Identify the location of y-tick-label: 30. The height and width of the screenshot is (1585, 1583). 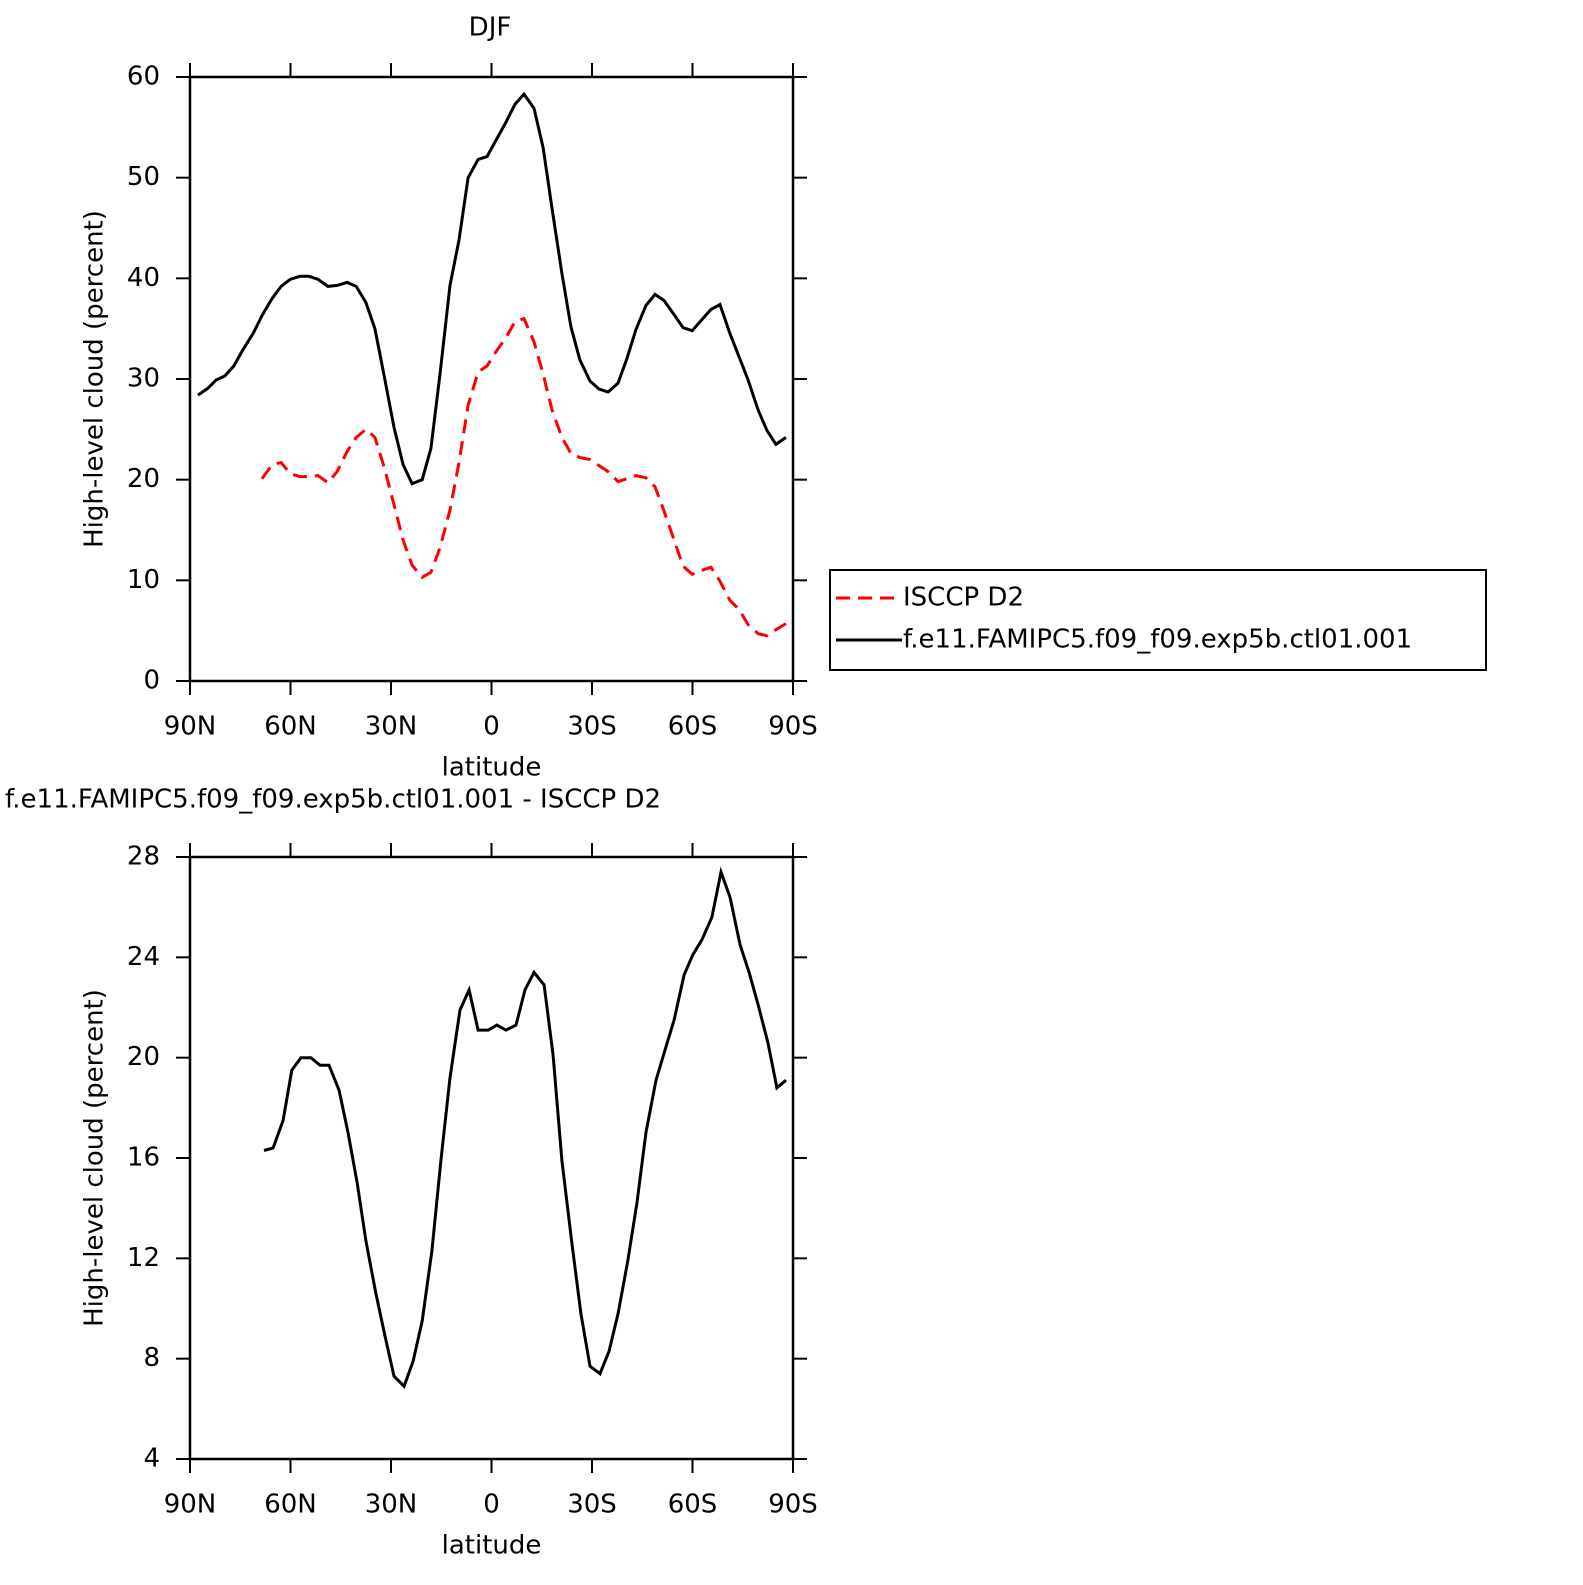
(143, 379).